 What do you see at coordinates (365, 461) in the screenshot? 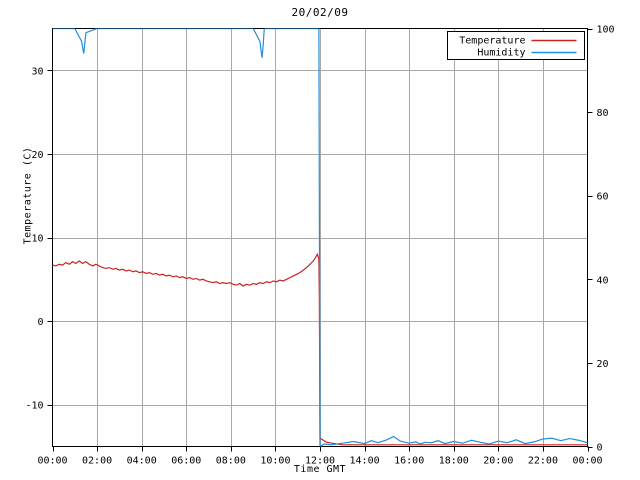
I see `x-tick-label: 14:00` at bounding box center [365, 461].